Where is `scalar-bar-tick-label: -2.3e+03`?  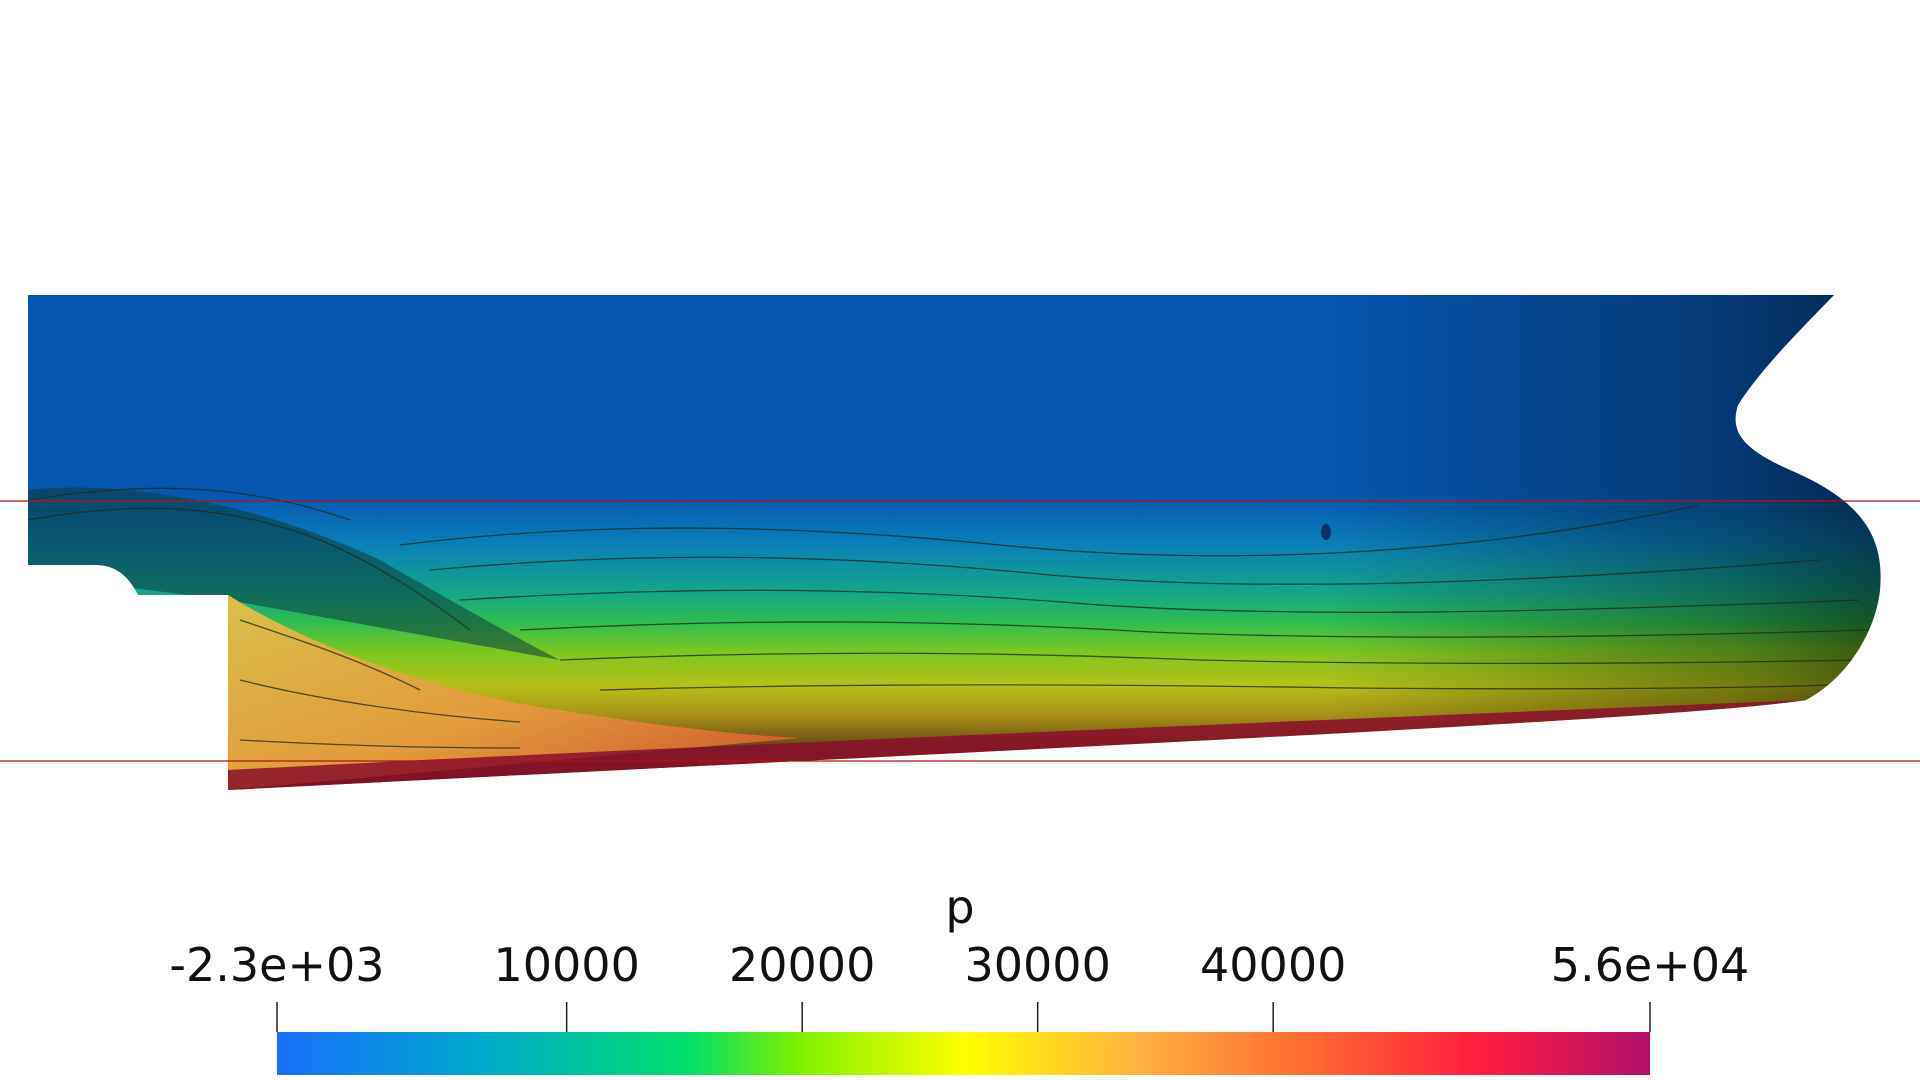
scalar-bar-tick-label: -2.3e+03 is located at coordinates (277, 965).